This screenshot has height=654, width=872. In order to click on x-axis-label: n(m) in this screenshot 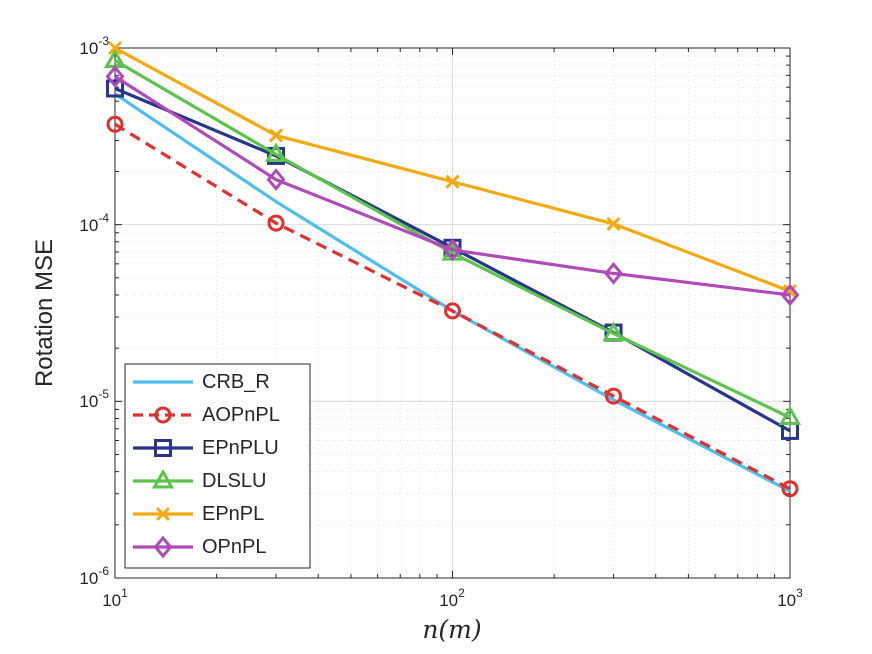, I will do `click(451, 629)`.